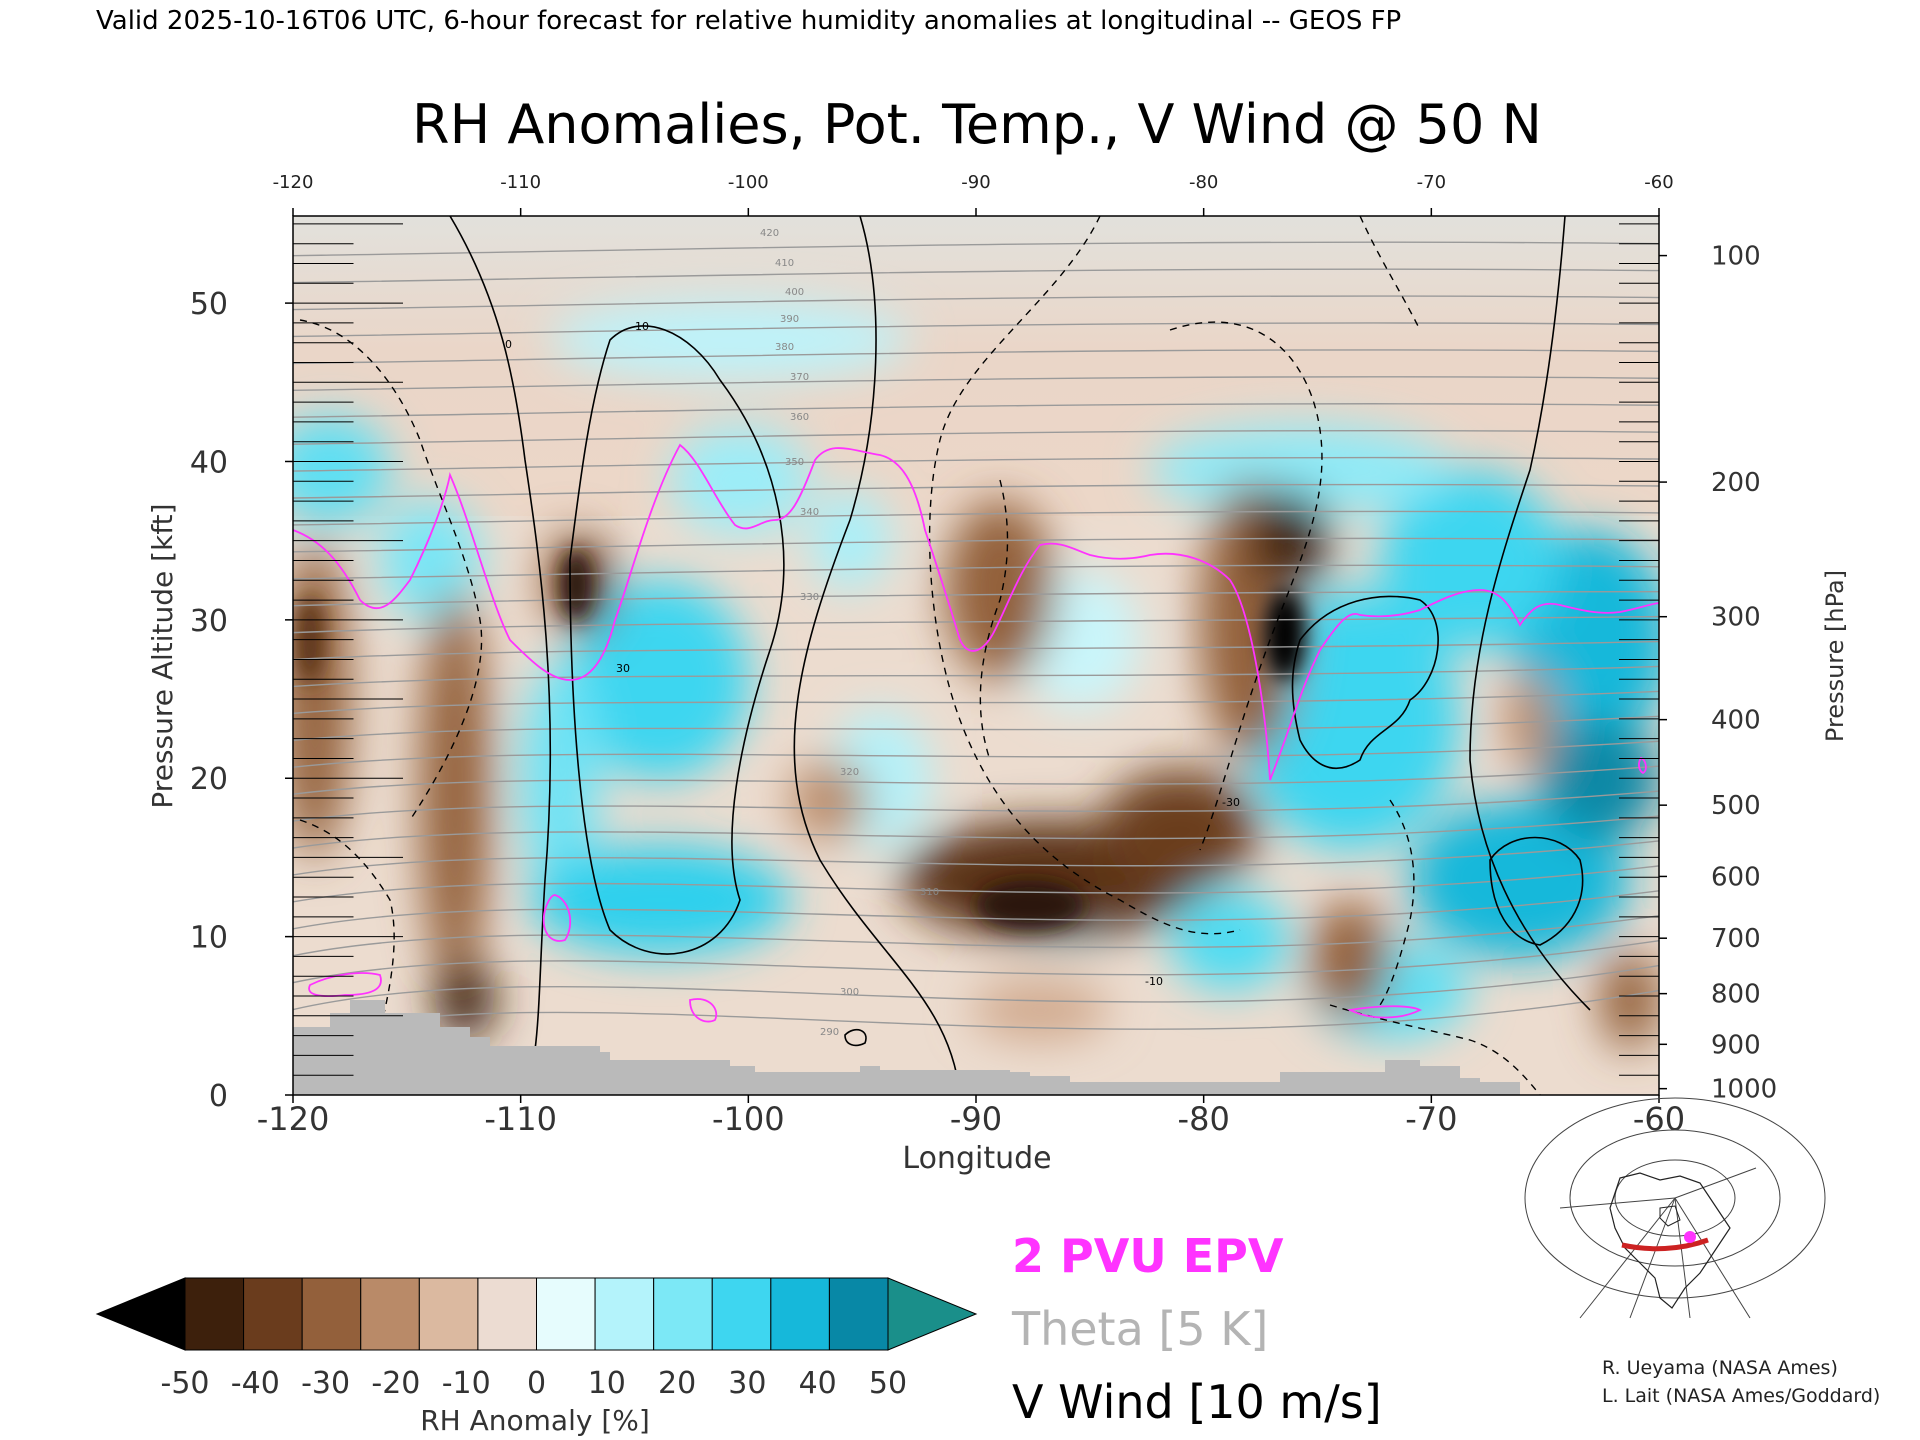 The width and height of the screenshot is (1920, 1440). I want to click on y-tick-label-right: 1000, so click(1744, 1090).